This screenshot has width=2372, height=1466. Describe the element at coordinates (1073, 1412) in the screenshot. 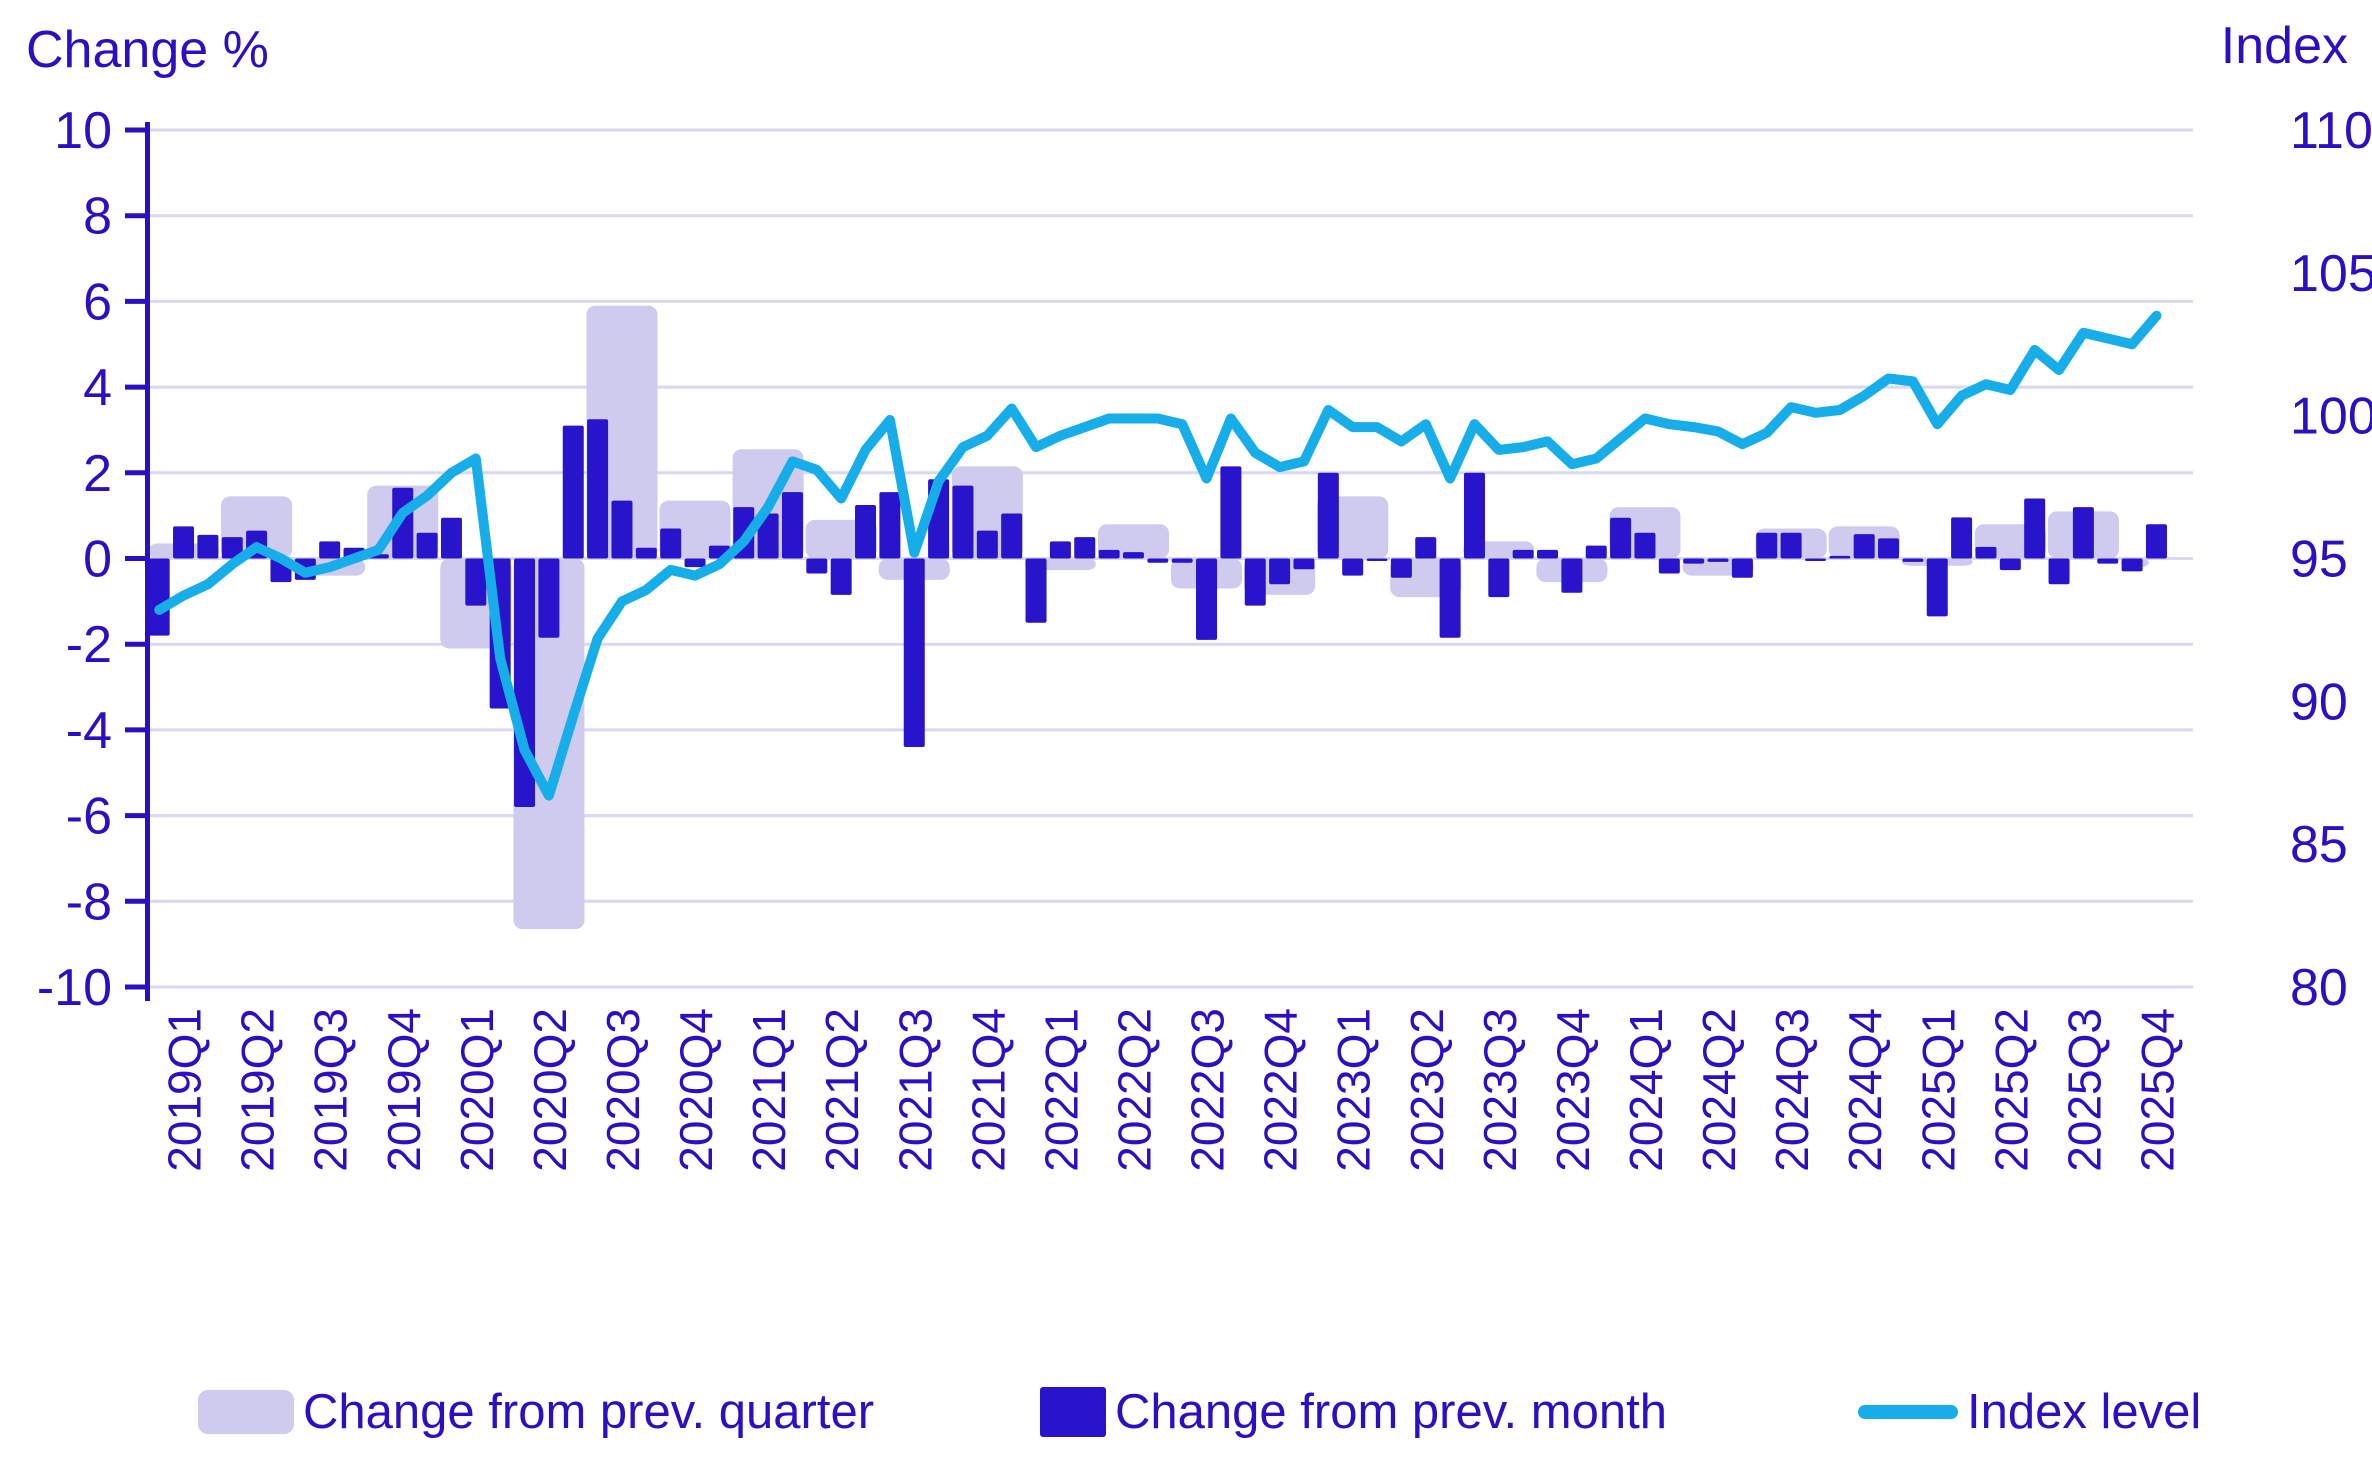

I see `month-bar-swatch-icon` at that location.